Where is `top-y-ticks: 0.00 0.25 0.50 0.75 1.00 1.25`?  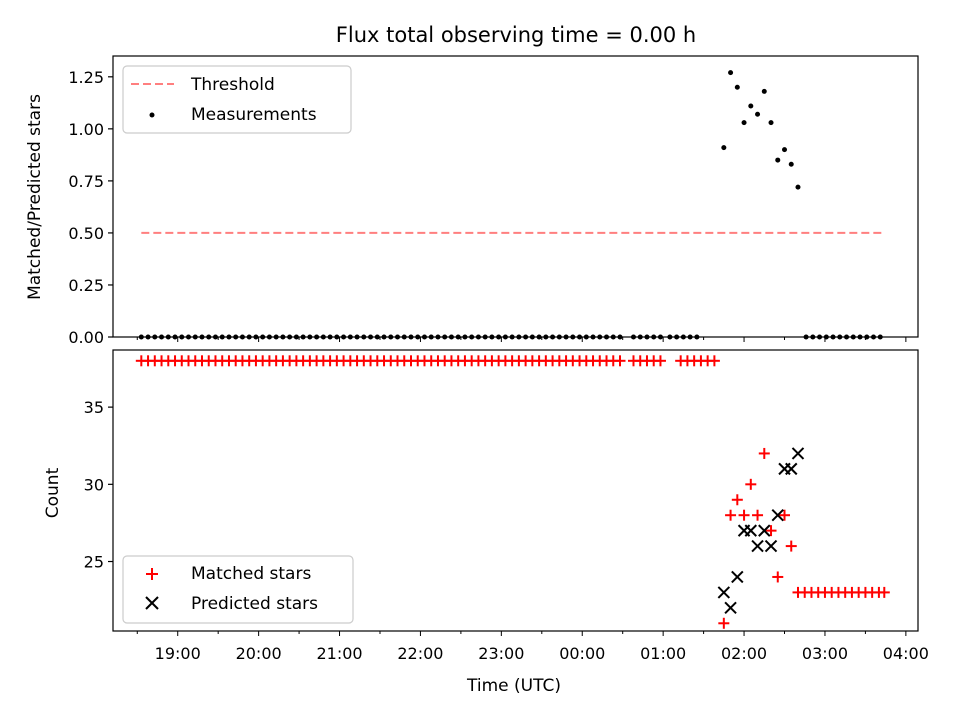 top-y-ticks: 0.00 0.25 0.50 0.75 1.00 1.25 is located at coordinates (90, 207).